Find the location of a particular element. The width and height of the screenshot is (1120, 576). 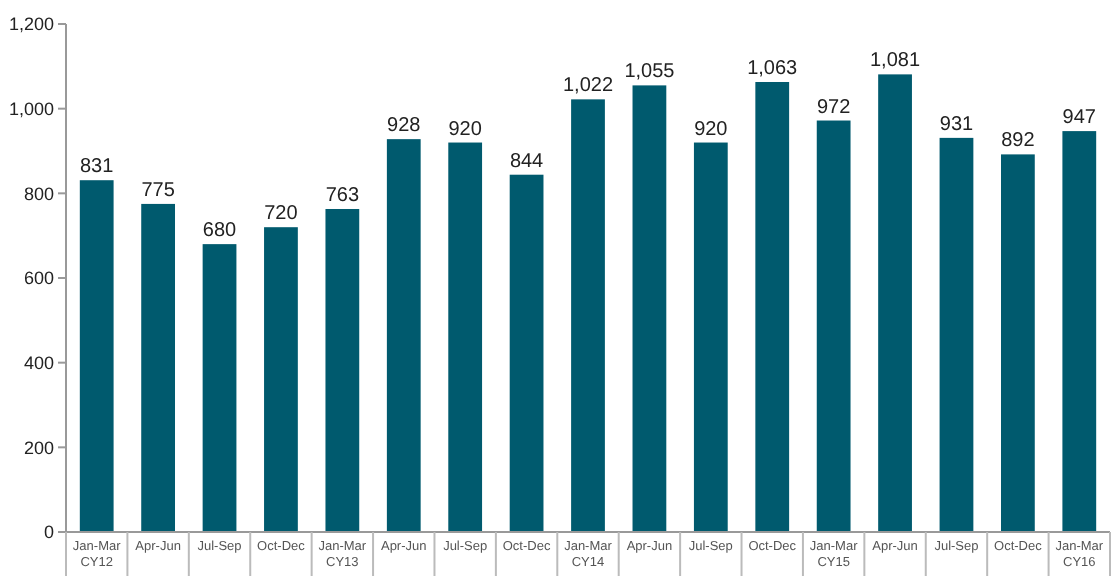

data-label: 928 is located at coordinates (404, 126).